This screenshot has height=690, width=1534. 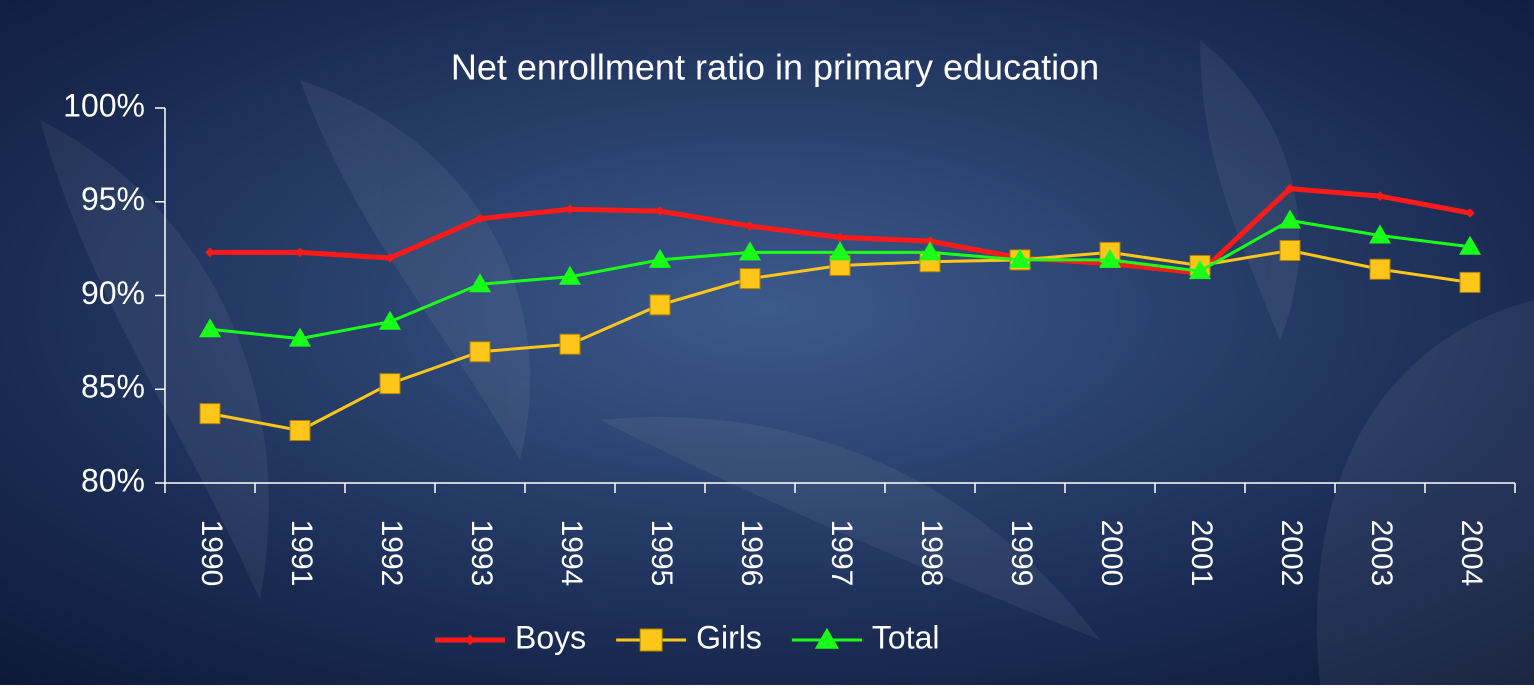 I want to click on x-tick-label: 2004, so click(x=1471, y=553).